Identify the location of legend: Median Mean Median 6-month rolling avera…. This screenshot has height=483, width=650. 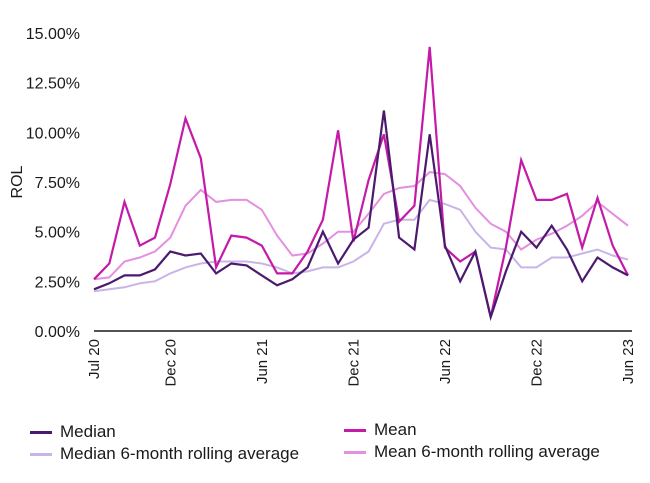
(337, 450).